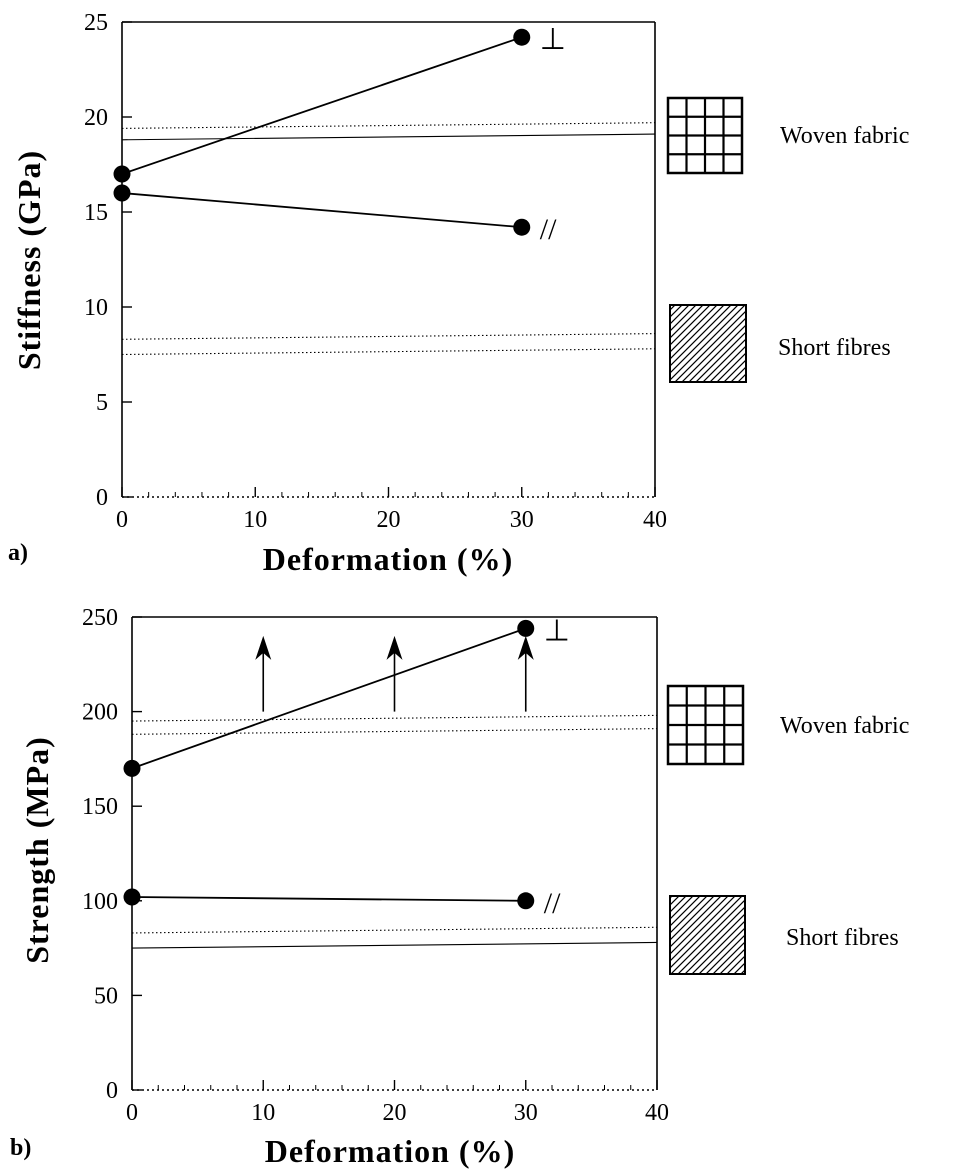  What do you see at coordinates (96, 308) in the screenshot?
I see `y-tick-label: 10` at bounding box center [96, 308].